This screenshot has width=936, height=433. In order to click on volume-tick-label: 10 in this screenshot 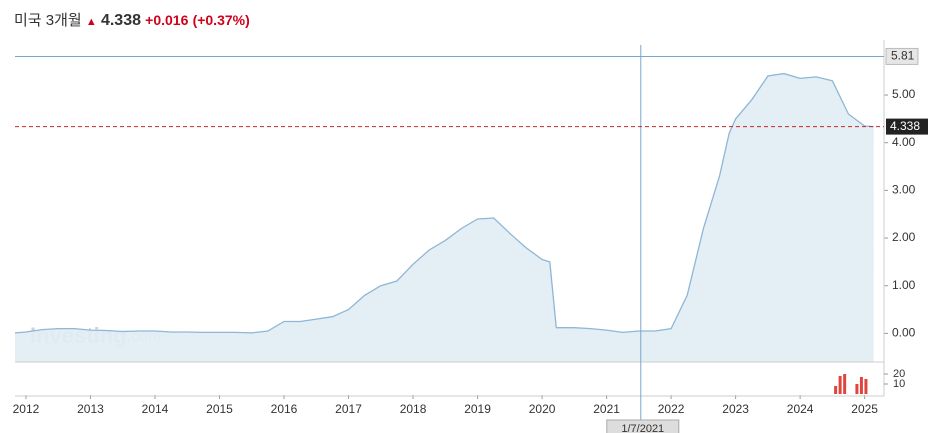, I will do `click(899, 384)`.